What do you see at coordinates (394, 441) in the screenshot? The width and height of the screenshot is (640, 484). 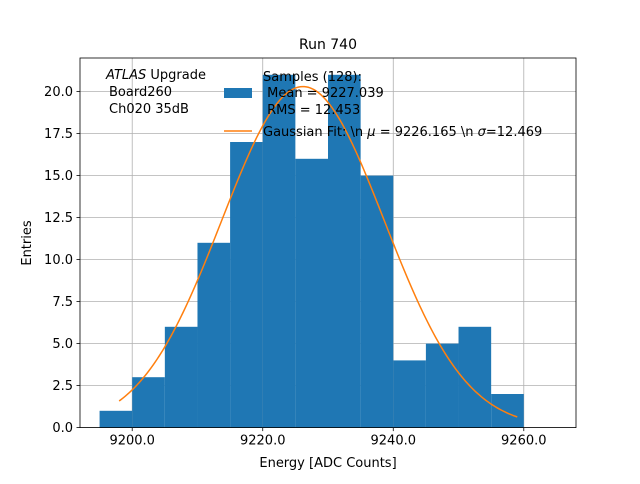 I see `x-tick-label-2: 9240.0` at bounding box center [394, 441].